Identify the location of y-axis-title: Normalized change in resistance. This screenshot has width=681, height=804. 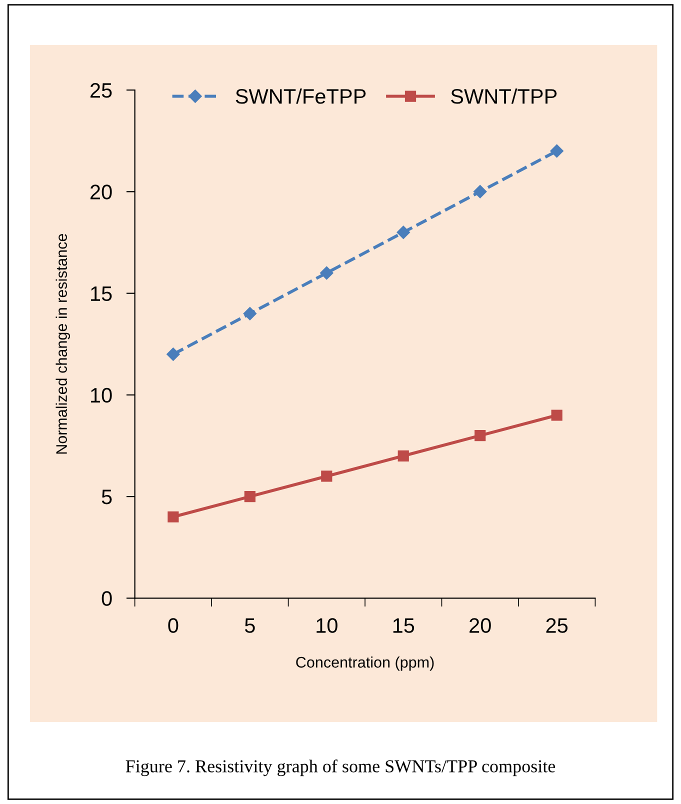
(63, 344).